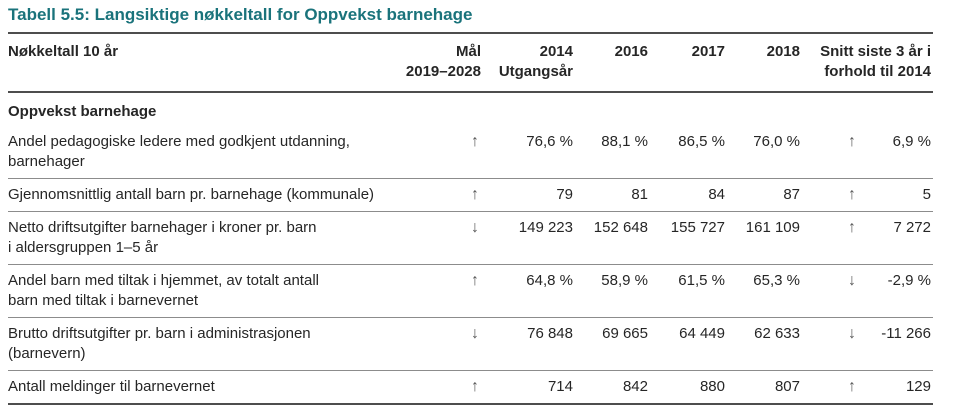 Image resolution: width=975 pixels, height=418 pixels. What do you see at coordinates (772, 227) in the screenshot?
I see `value-2018: 161 109` at bounding box center [772, 227].